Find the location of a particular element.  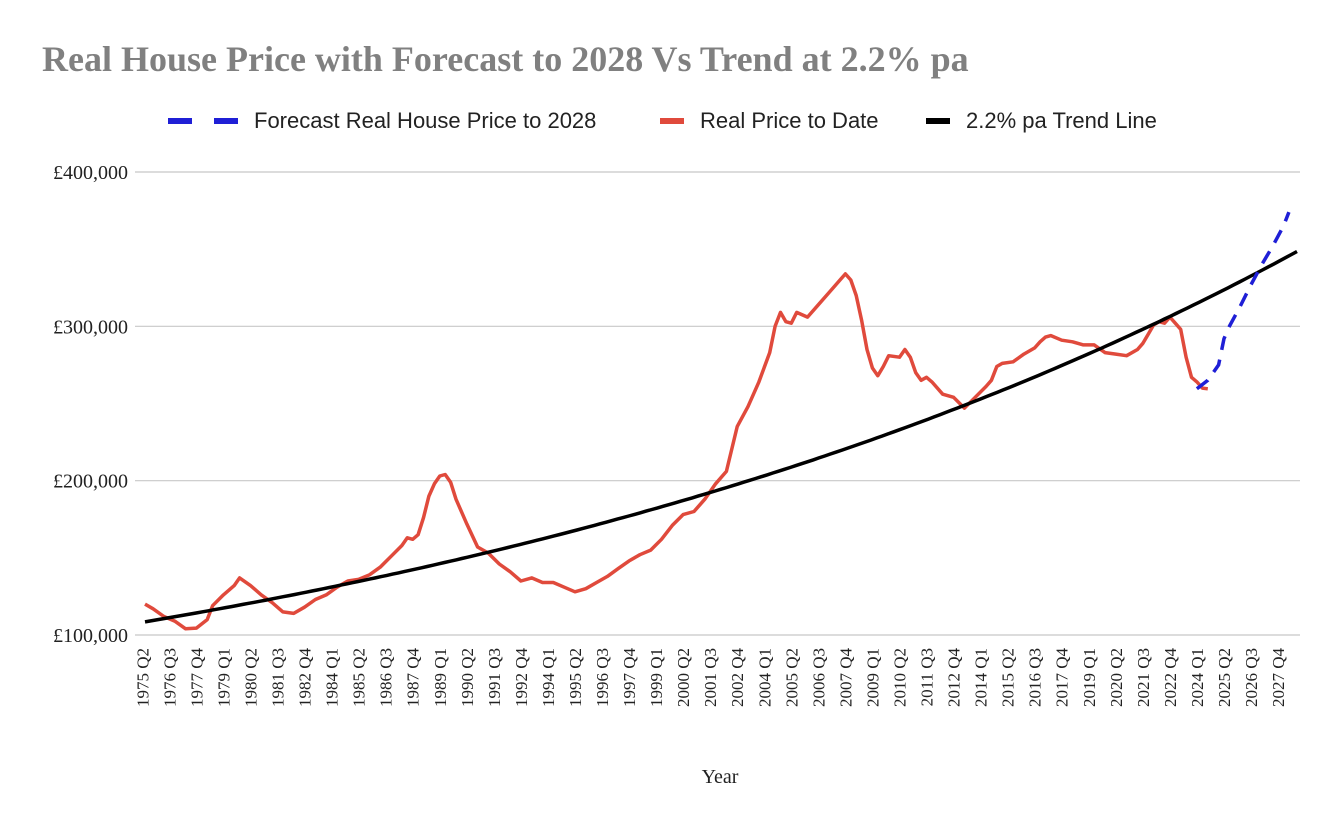

series-line-forecast is located at coordinates (1243, 301).